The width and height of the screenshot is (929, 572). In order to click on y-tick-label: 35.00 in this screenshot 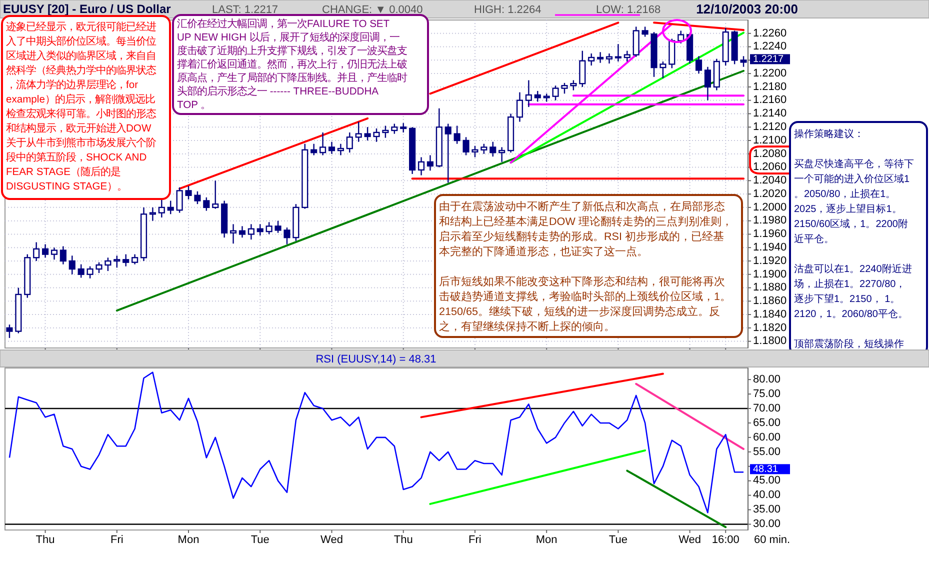, I will do `click(767, 510)`.